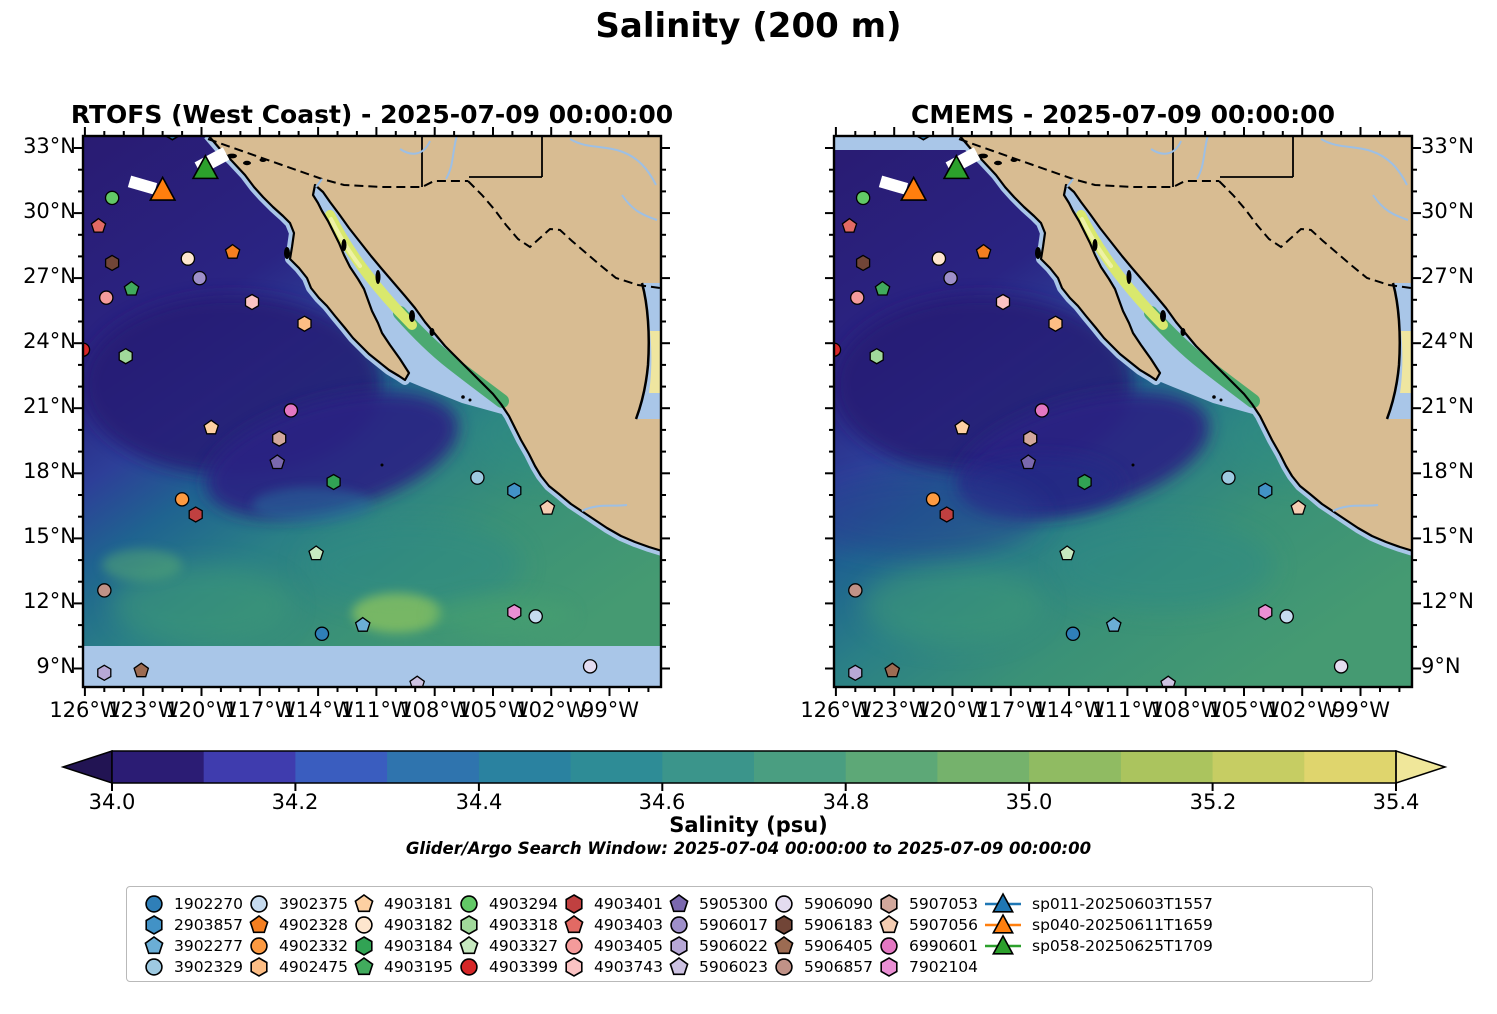 This screenshot has height=1014, width=1497. Describe the element at coordinates (1302, 710) in the screenshot. I see `lon-tick-label: 102°W` at that location.